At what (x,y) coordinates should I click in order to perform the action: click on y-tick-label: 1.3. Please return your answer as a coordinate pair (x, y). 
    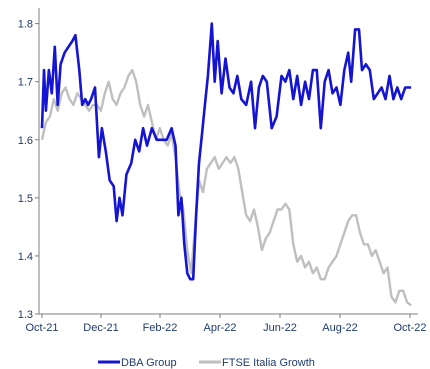
    Looking at the image, I should click on (25, 315).